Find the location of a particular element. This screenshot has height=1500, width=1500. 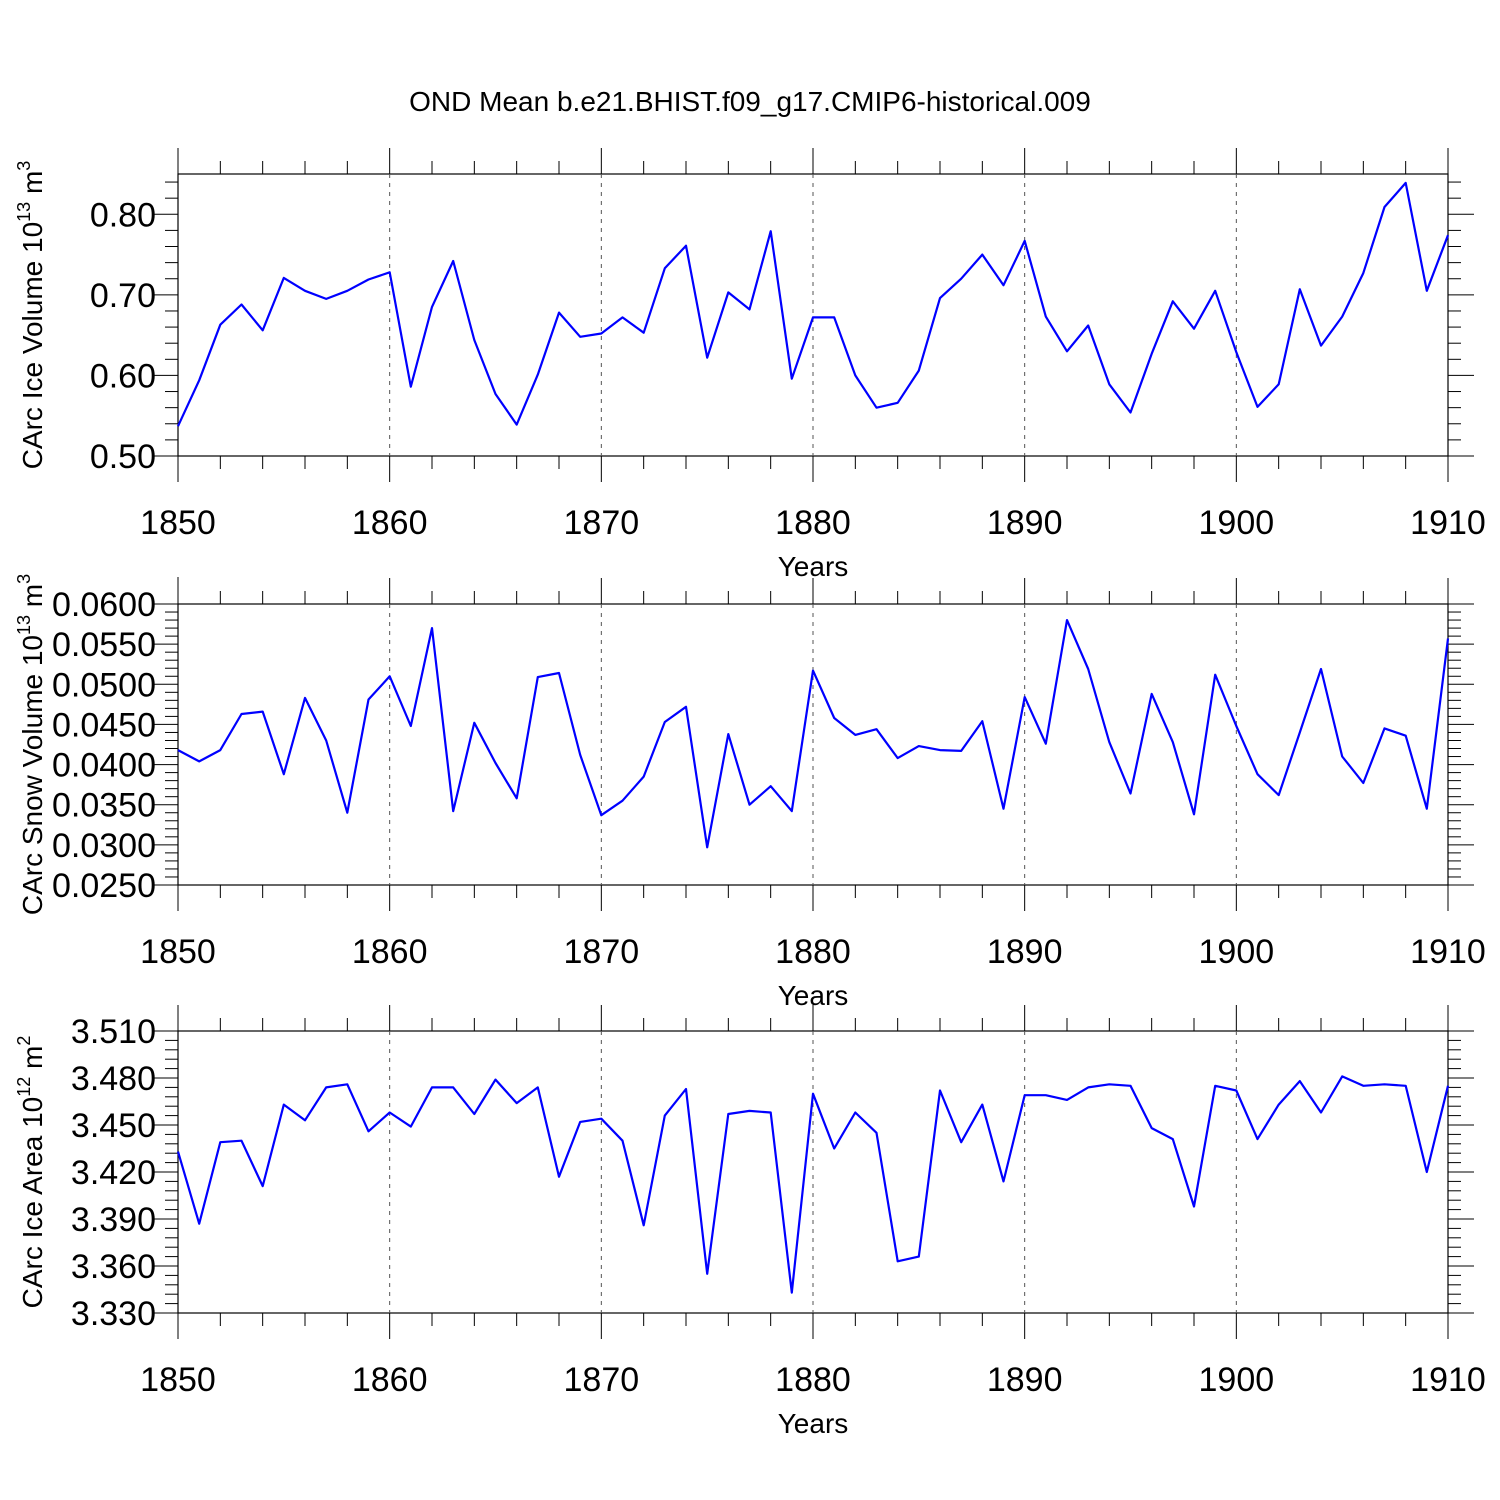

y-tick-label: 0.80 is located at coordinates (123, 215).